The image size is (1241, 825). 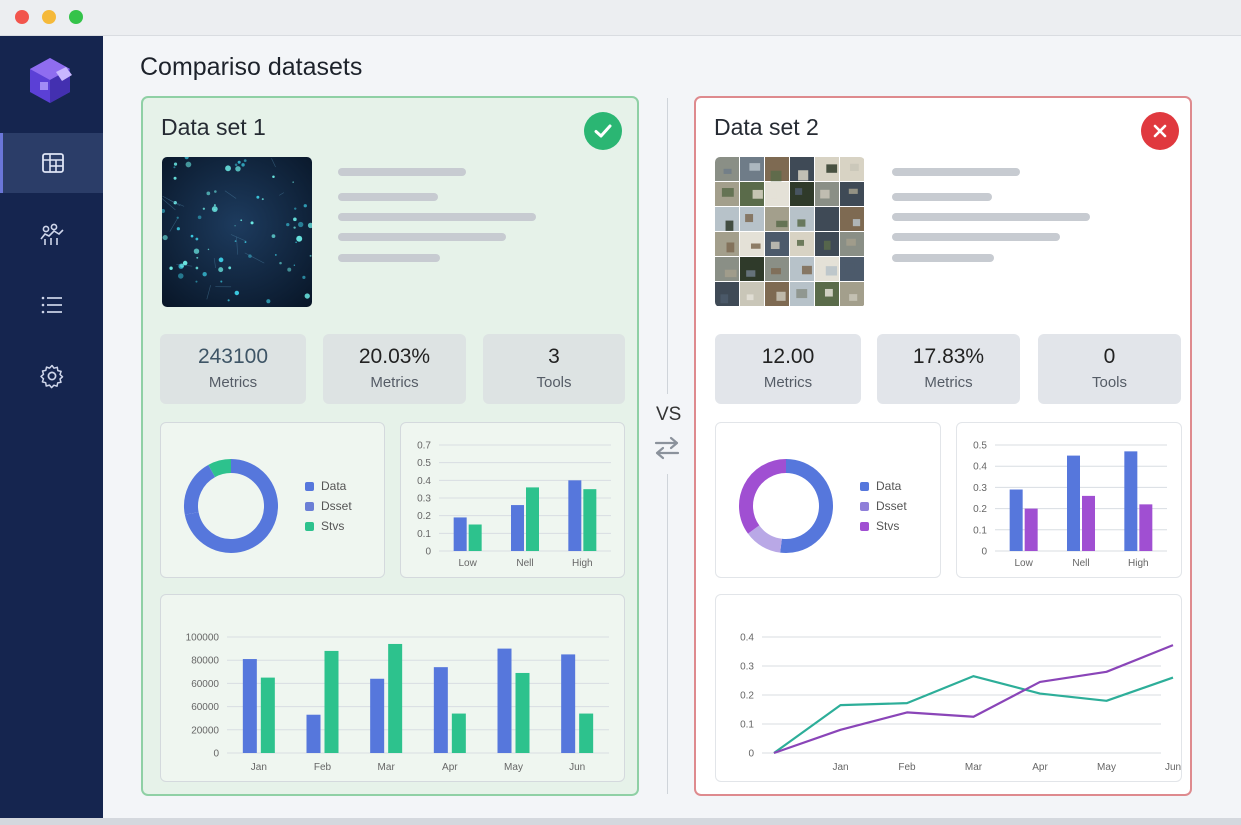 What do you see at coordinates (763, 496) in the screenshot?
I see `donut-slice-stvs` at bounding box center [763, 496].